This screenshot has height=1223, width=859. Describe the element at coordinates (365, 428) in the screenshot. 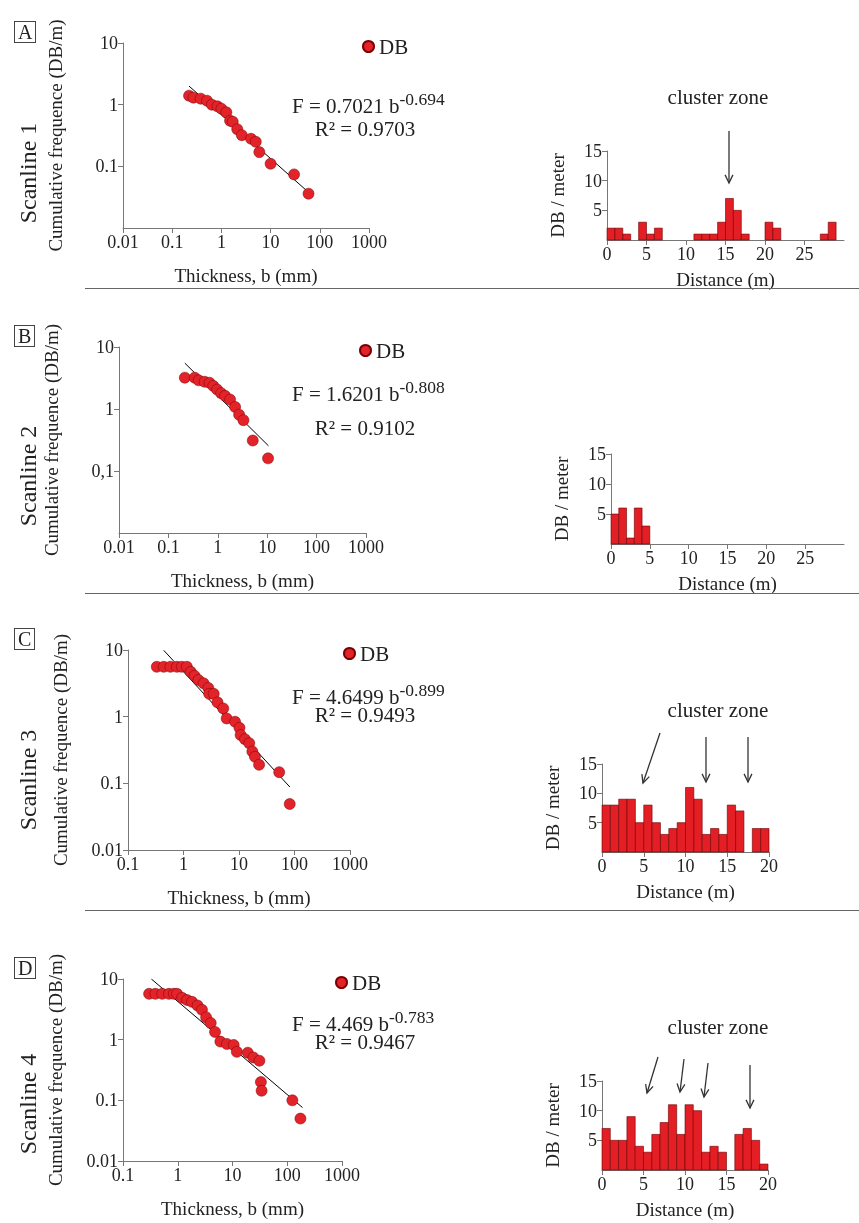

I see `annotation: R² = 0.9102` at that location.